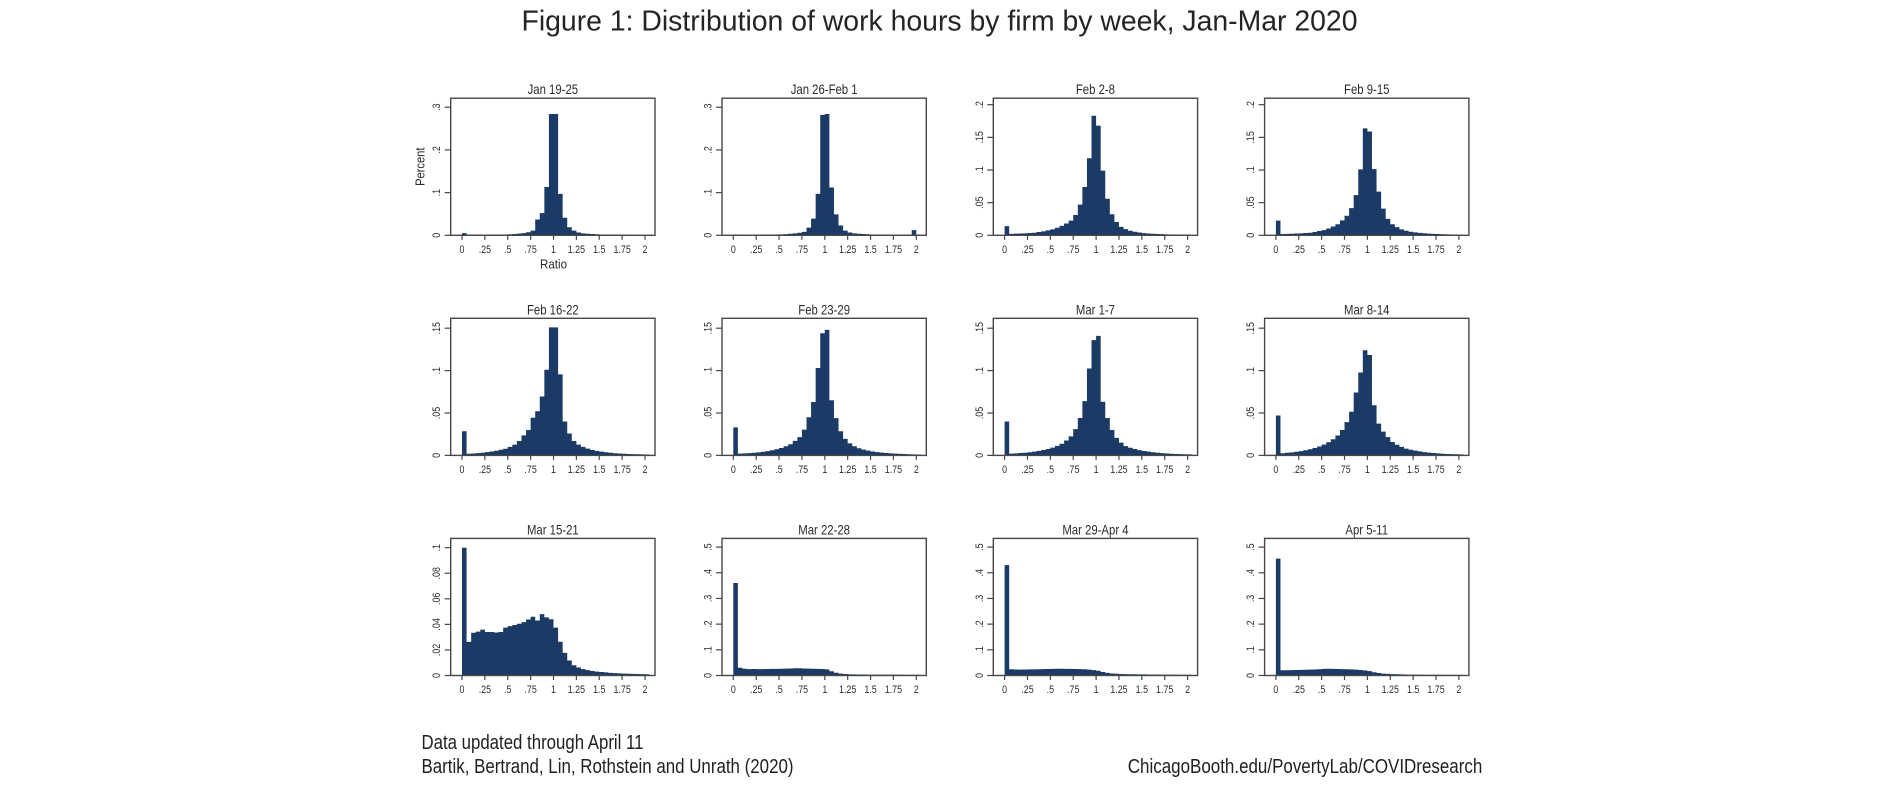 This screenshot has height=788, width=1880. Describe the element at coordinates (1366, 89) in the screenshot. I see `svg-text: Feb 9-15` at that location.